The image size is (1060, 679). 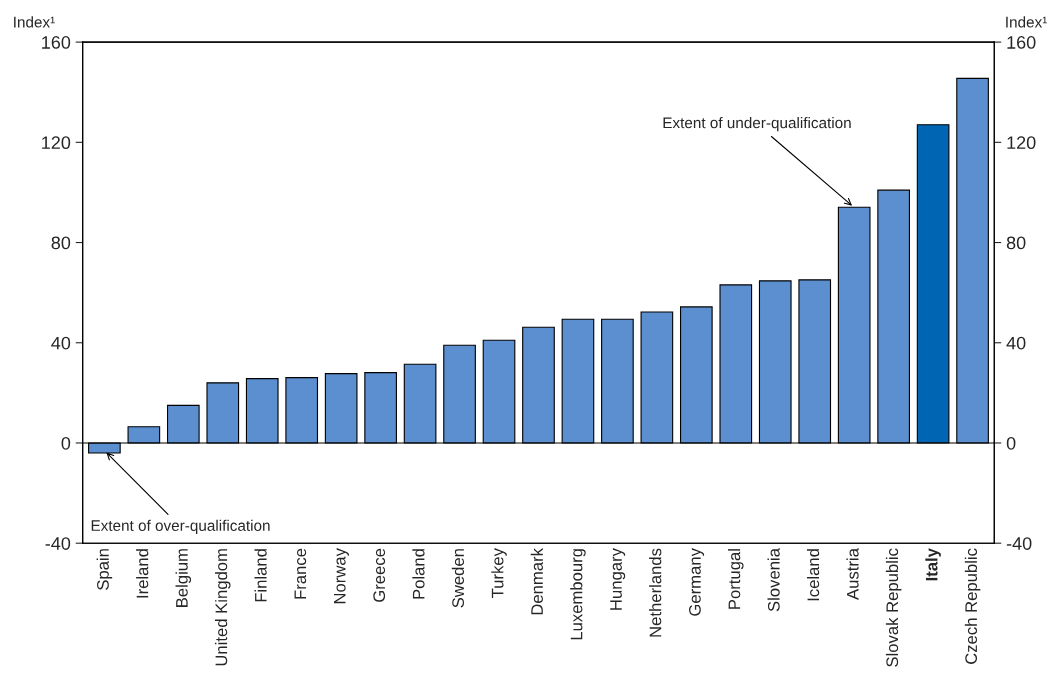 I want to click on x-tick-label: Slovenia, so click(x=773, y=580).